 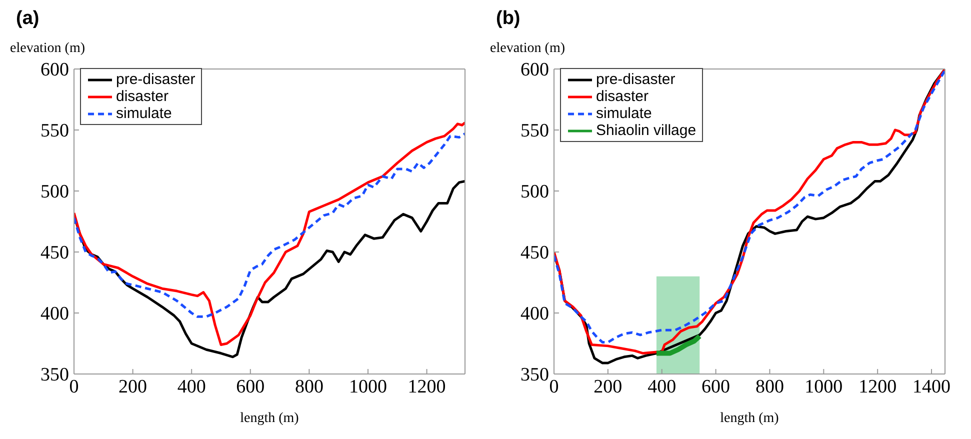 What do you see at coordinates (646, 130) in the screenshot?
I see `legend-label: Shiaolin village` at bounding box center [646, 130].